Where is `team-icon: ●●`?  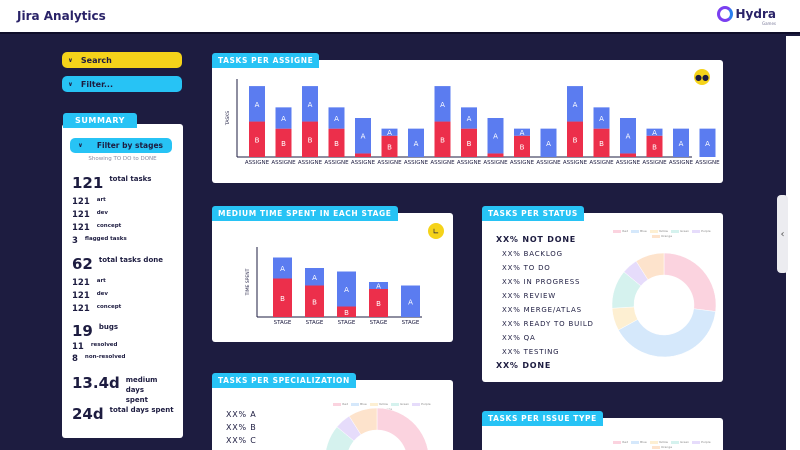
team-icon: ●● is located at coordinates (702, 77).